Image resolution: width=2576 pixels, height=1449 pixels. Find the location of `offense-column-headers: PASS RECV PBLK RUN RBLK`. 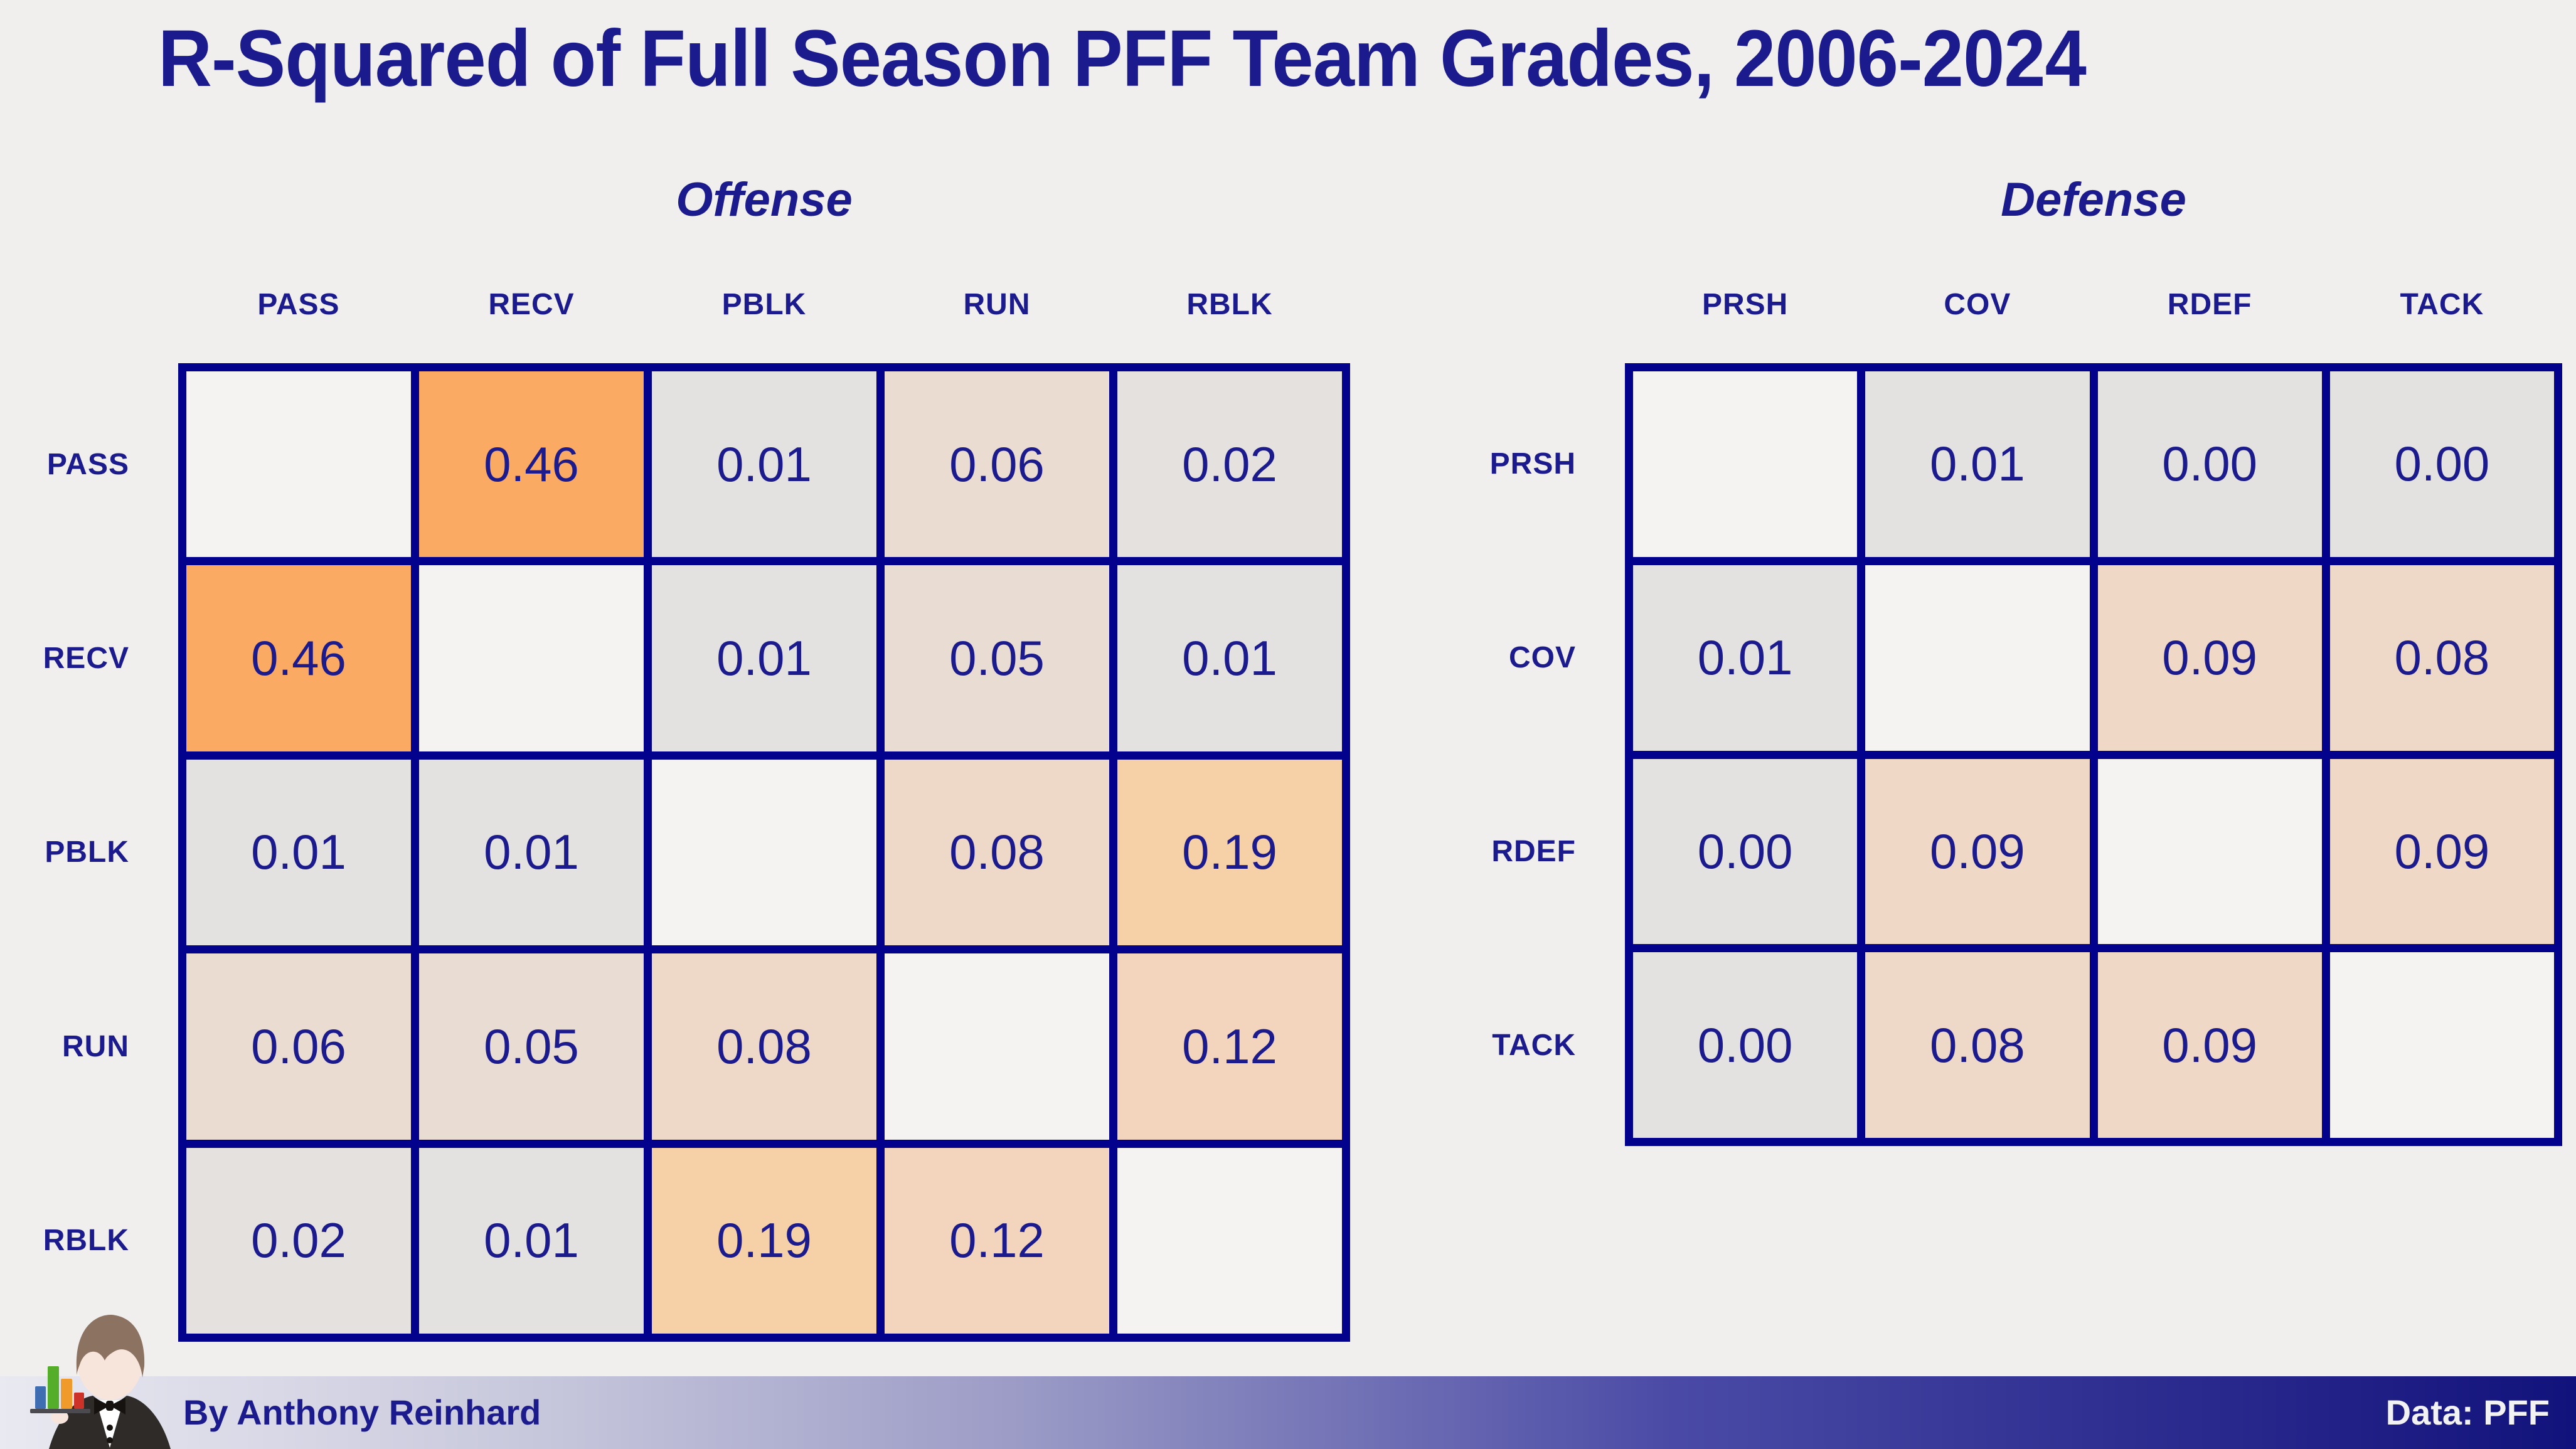

offense-column-headers: PASS RECV PBLK RUN RBLK is located at coordinates (764, 304).